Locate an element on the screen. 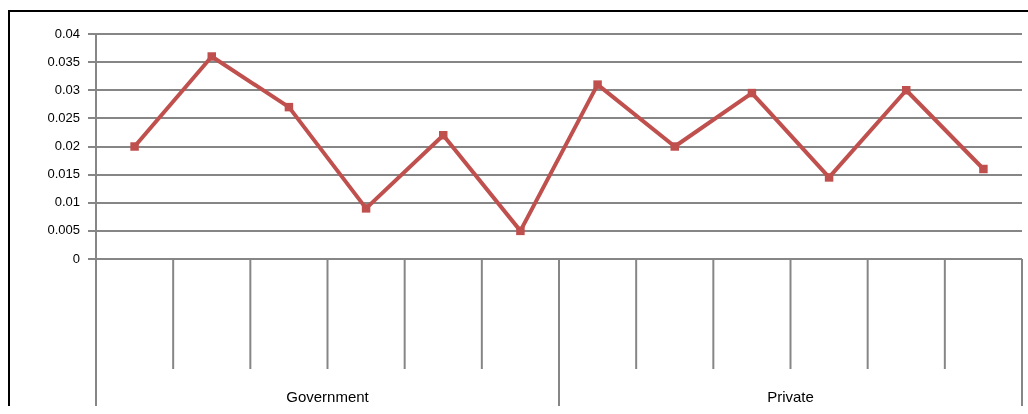 This screenshot has height=414, width=1028. y-tick-label: 0.035 is located at coordinates (63, 61).